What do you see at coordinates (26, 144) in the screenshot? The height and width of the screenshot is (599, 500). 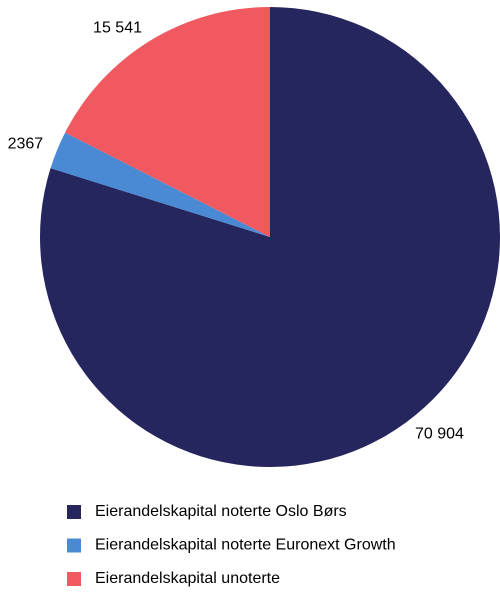 I see `data-label: 2367` at bounding box center [26, 144].